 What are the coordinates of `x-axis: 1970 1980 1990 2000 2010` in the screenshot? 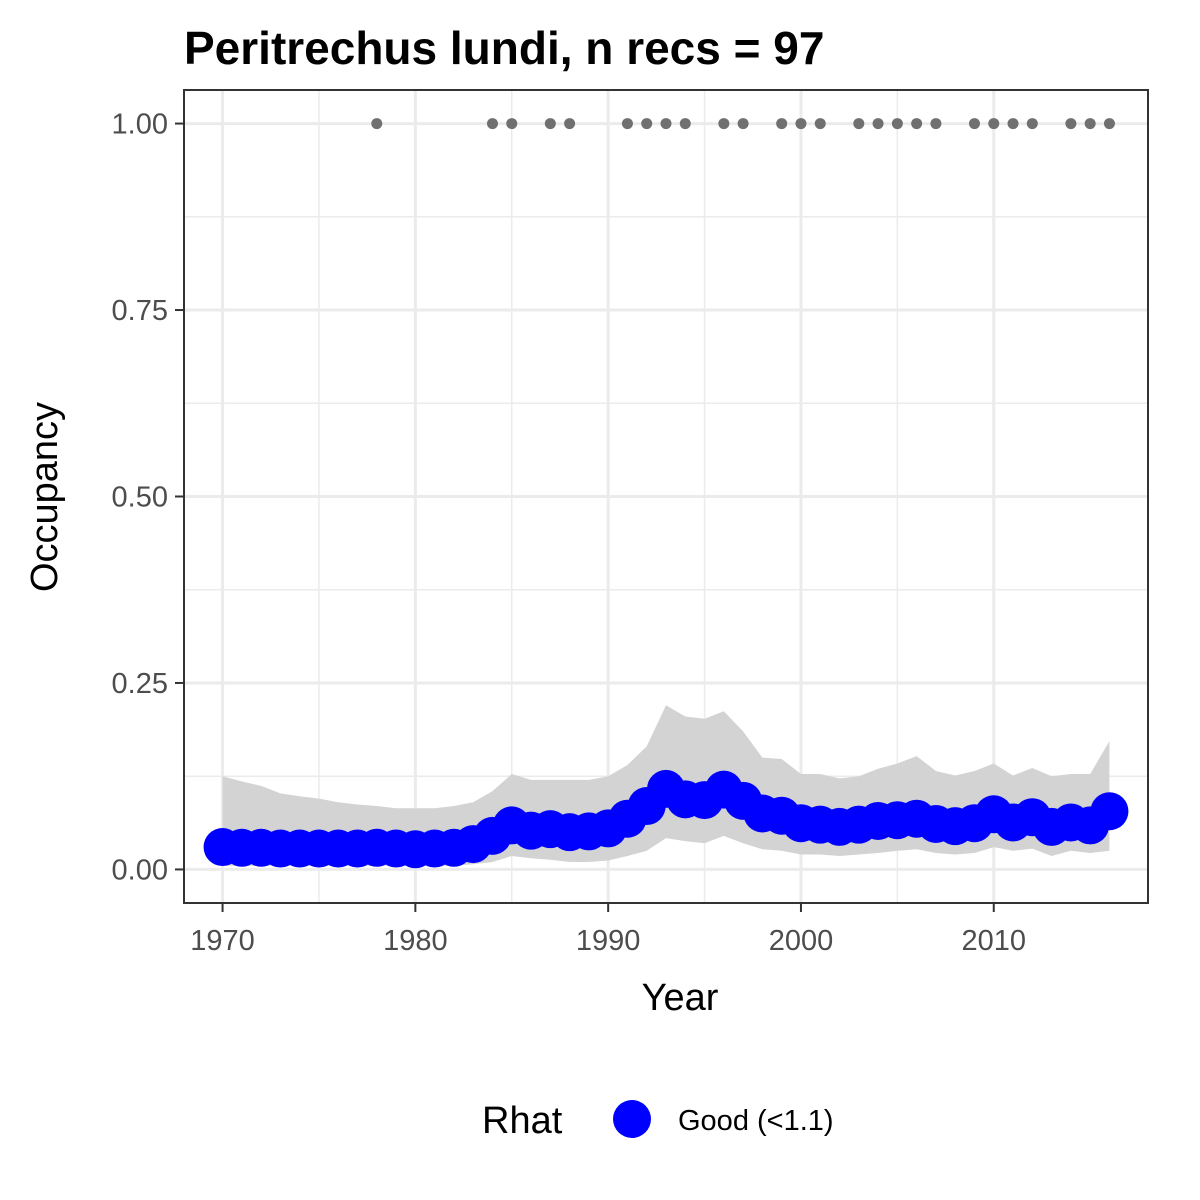 It's located at (608, 930).